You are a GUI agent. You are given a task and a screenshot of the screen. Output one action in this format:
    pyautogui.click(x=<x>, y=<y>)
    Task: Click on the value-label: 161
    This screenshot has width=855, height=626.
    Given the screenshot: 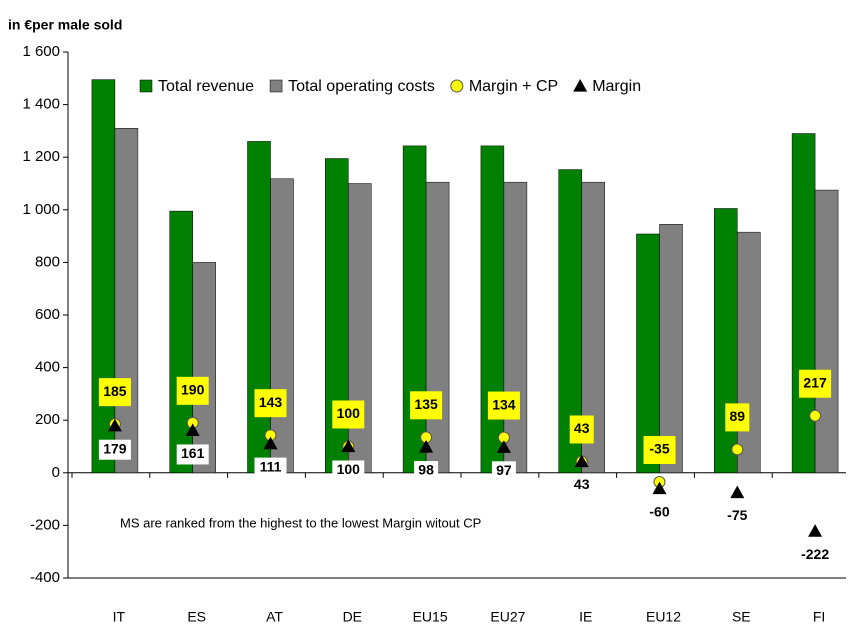 What is the action you would take?
    pyautogui.click(x=193, y=453)
    